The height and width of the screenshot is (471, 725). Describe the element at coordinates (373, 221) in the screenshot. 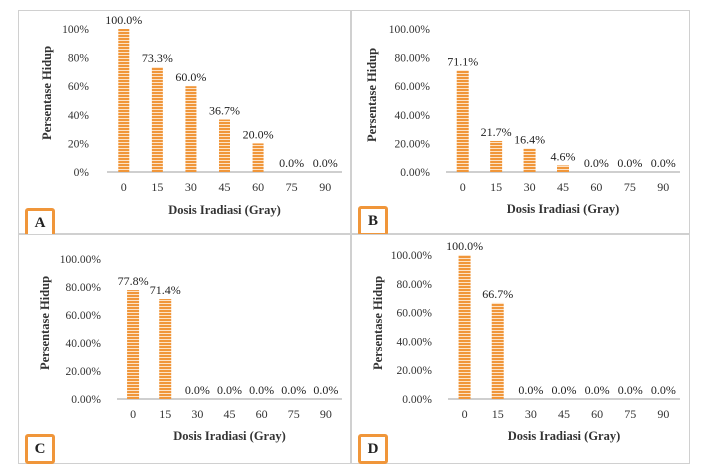

I see `panel-badge-b: B` at that location.